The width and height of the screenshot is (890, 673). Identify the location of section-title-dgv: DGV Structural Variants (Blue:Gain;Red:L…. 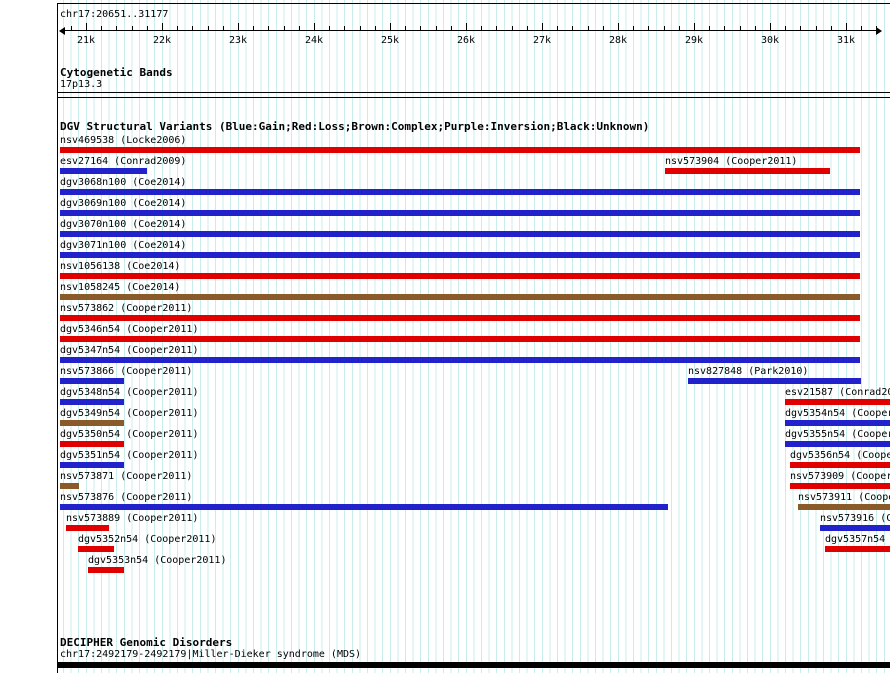
(355, 126).